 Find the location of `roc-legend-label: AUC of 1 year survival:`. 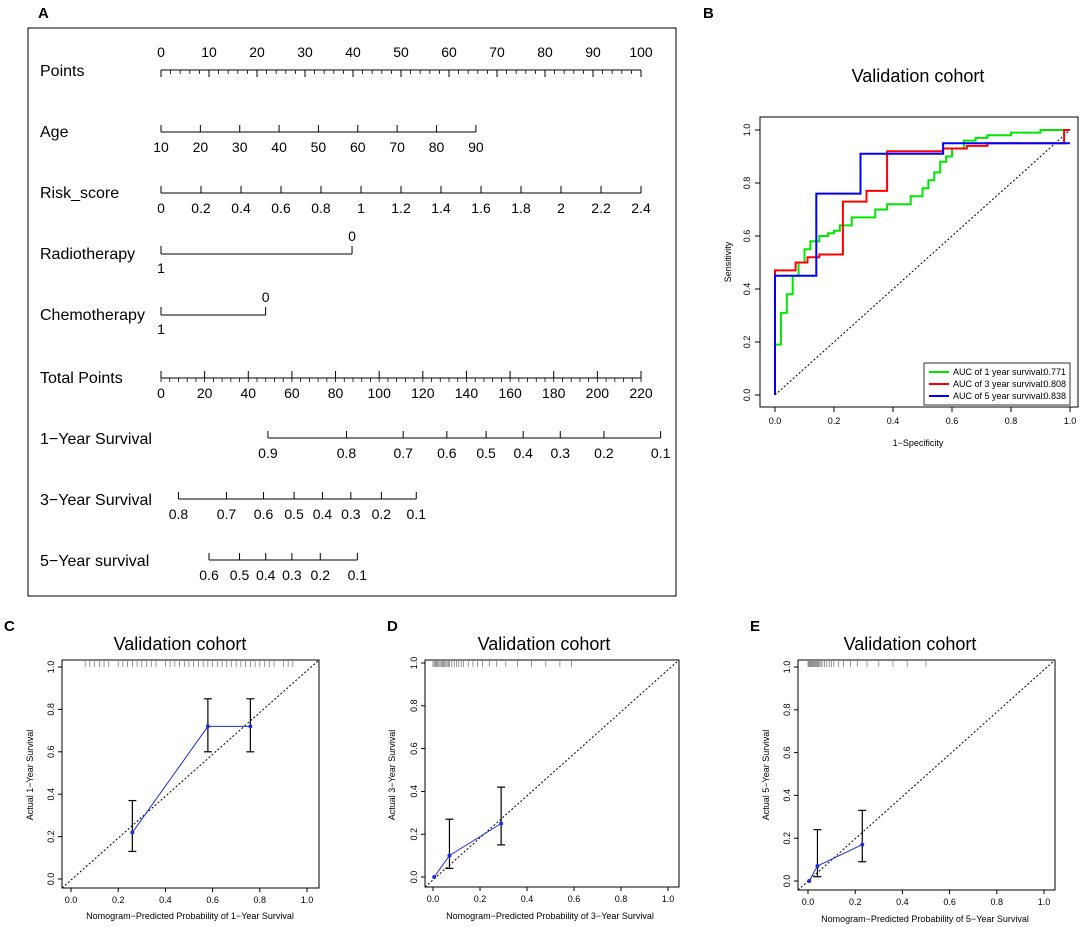

roc-legend-label: AUC of 1 year survival: is located at coordinates (999, 372).